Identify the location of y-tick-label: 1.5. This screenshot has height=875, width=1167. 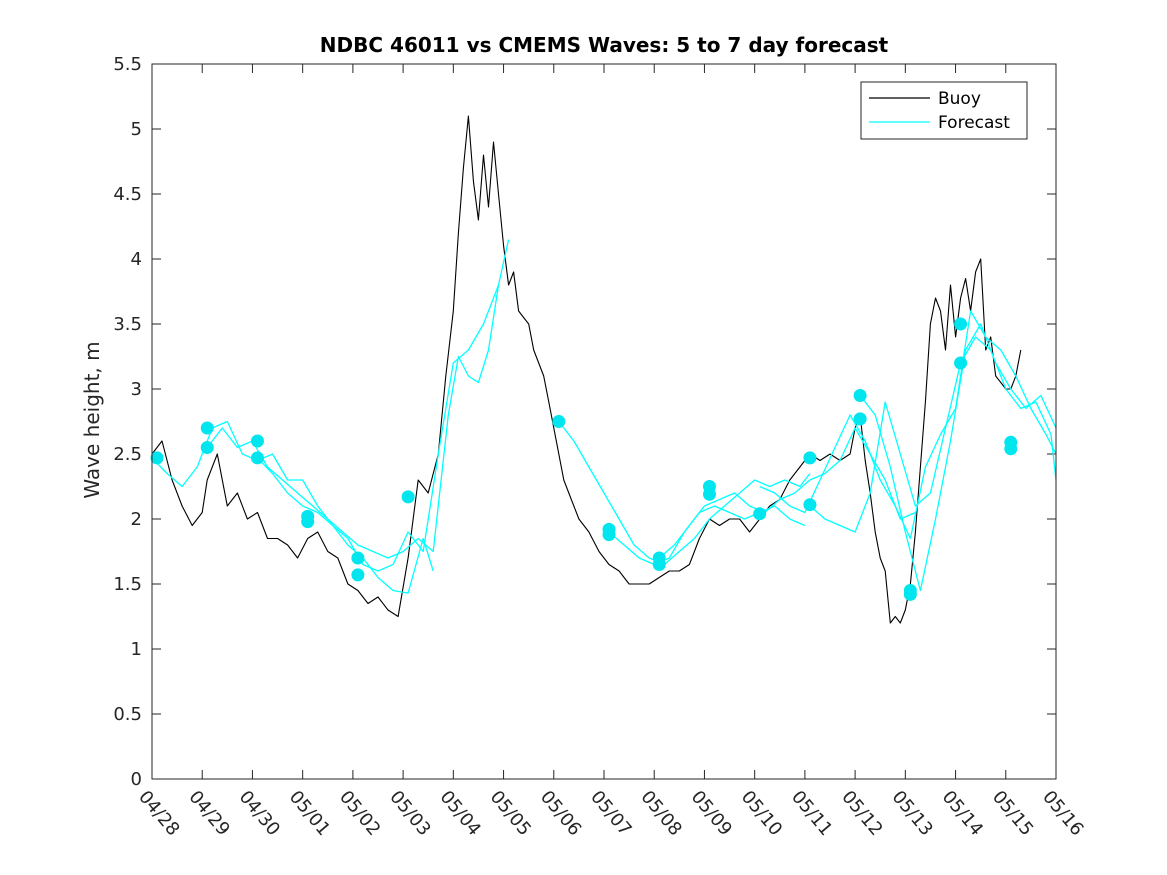
(127, 584).